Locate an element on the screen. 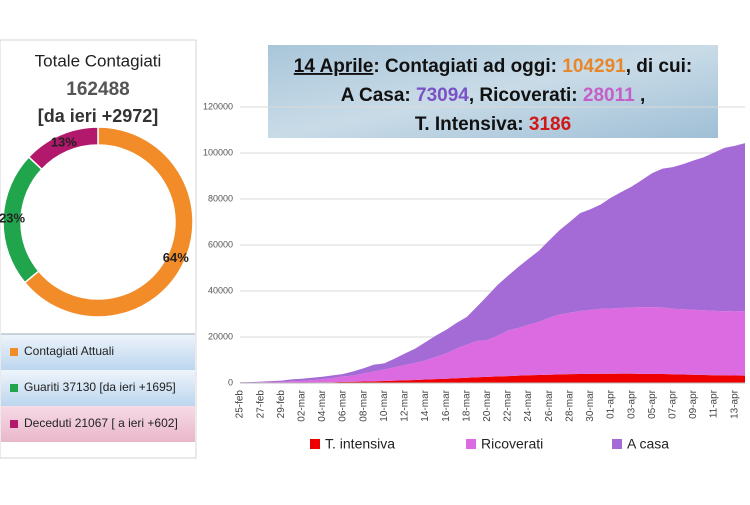 This screenshot has width=750, height=505. subtitle: [da ieri +2972] is located at coordinates (98, 116).